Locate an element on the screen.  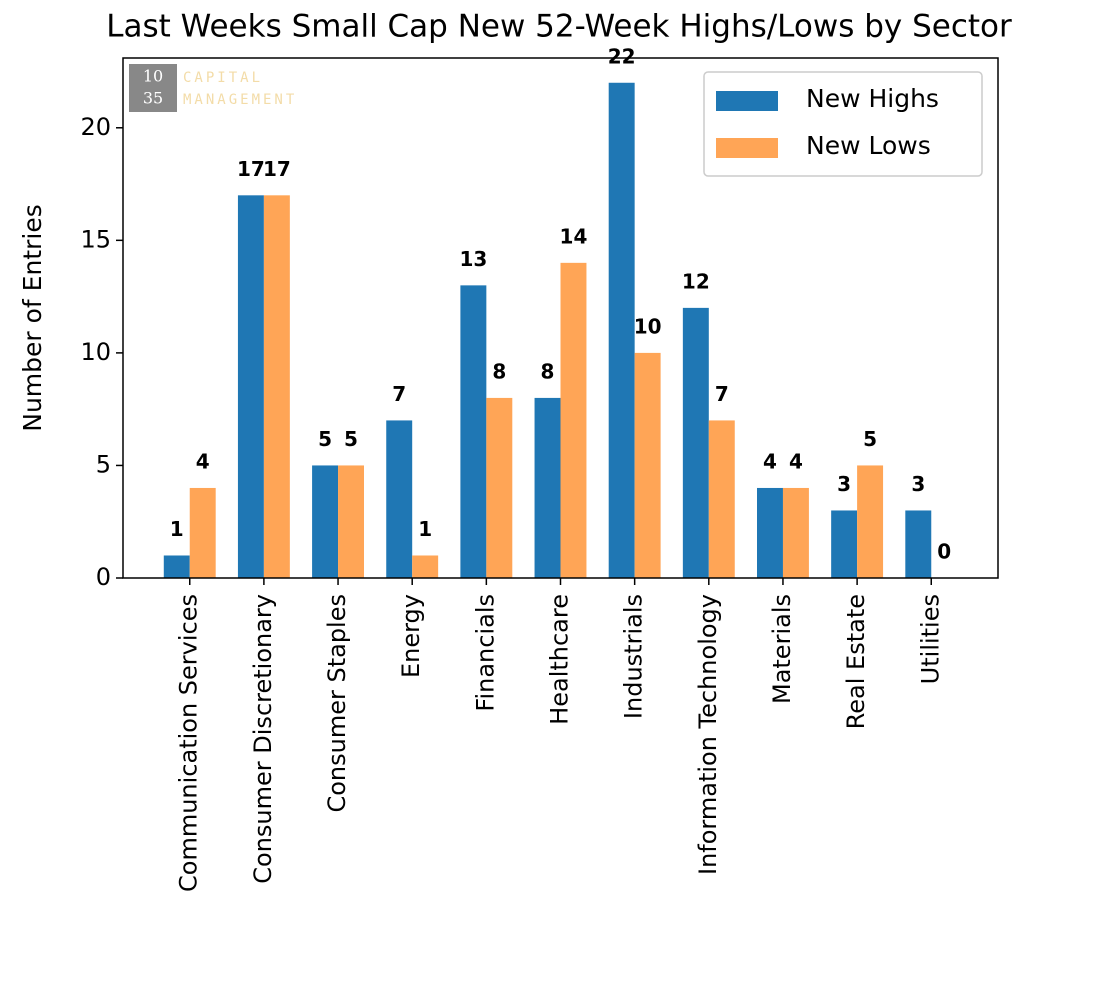
value-label: 10 is located at coordinates (648, 326).